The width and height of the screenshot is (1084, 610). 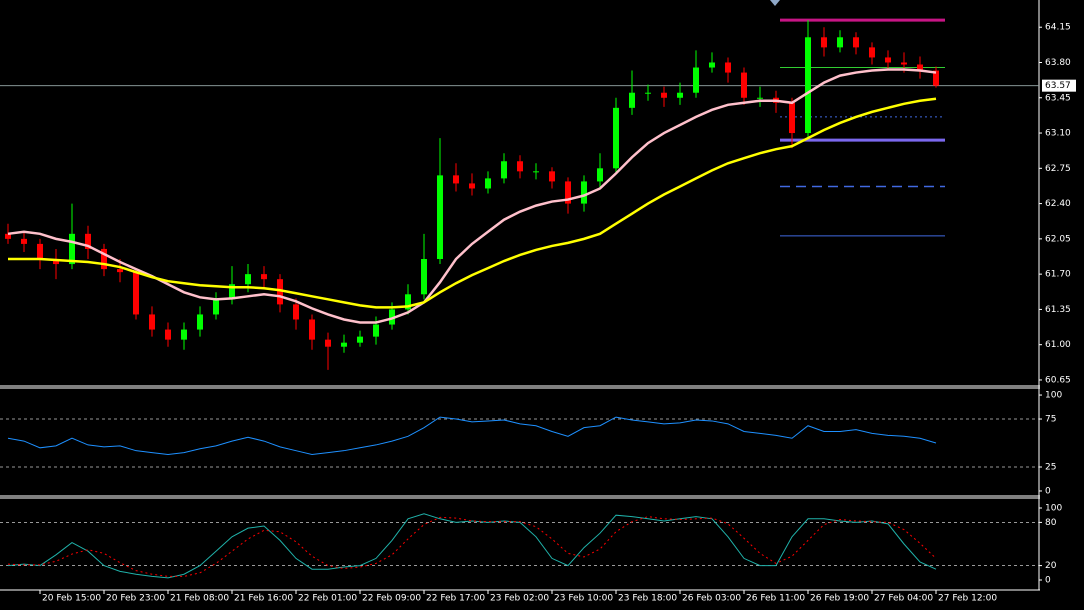 I want to click on x-tick-label: 27 Feb 12:00, so click(x=967, y=599).